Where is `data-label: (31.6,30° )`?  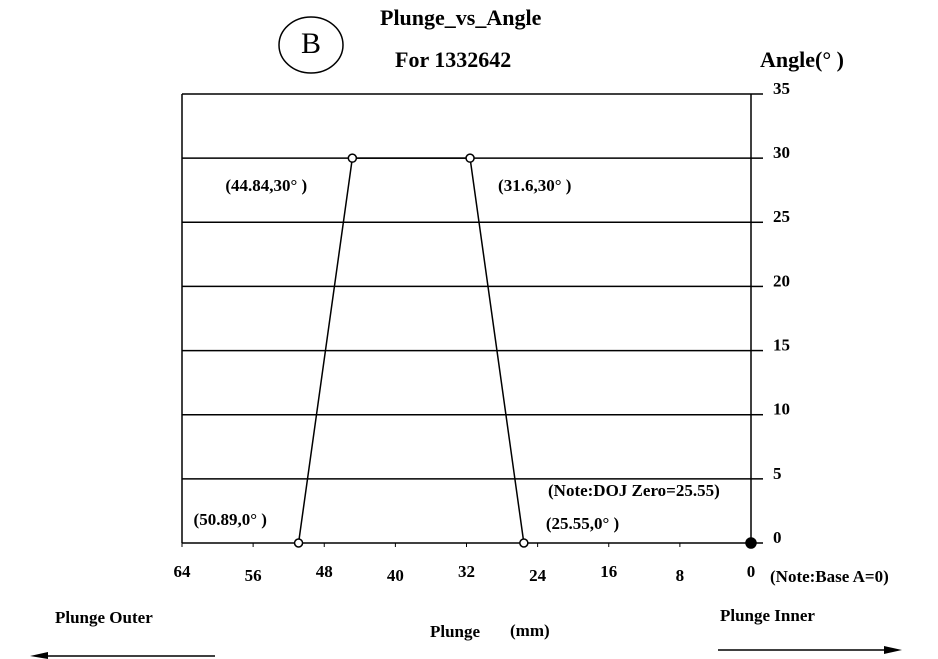
data-label: (31.6,30° ) is located at coordinates (534, 185).